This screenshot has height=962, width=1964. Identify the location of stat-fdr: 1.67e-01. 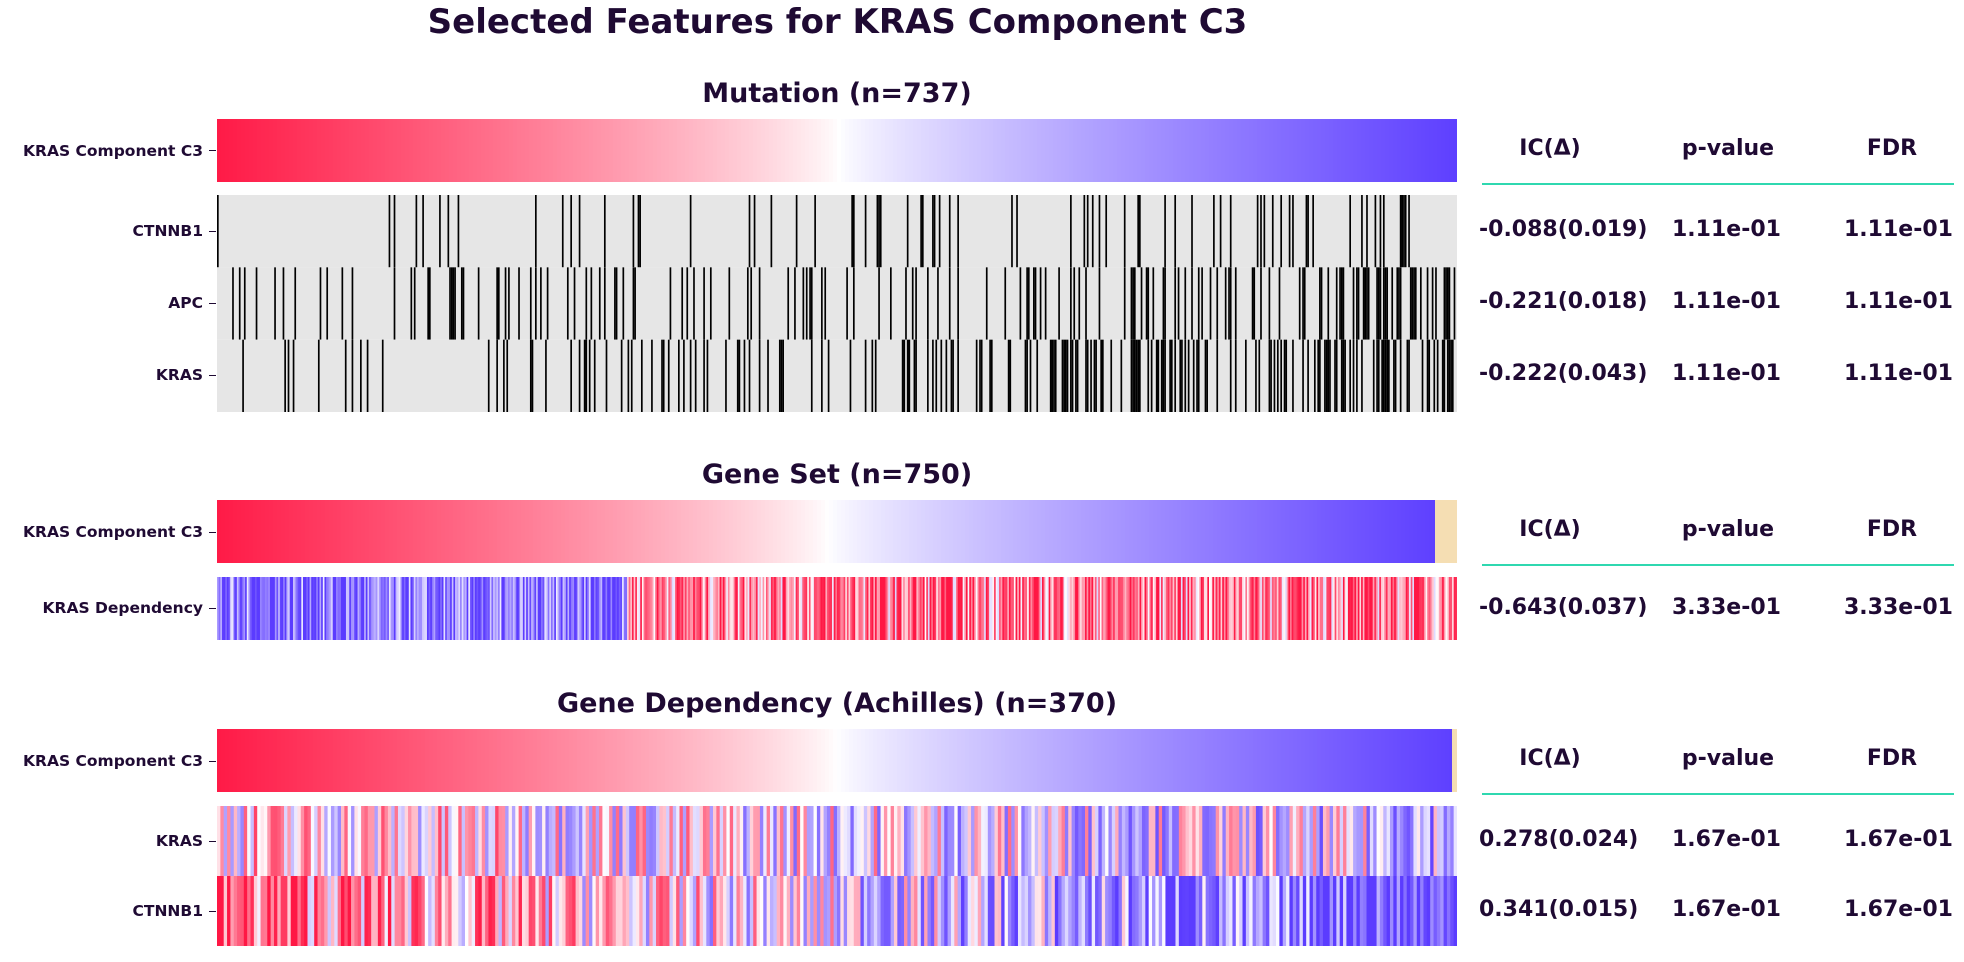
(1898, 839).